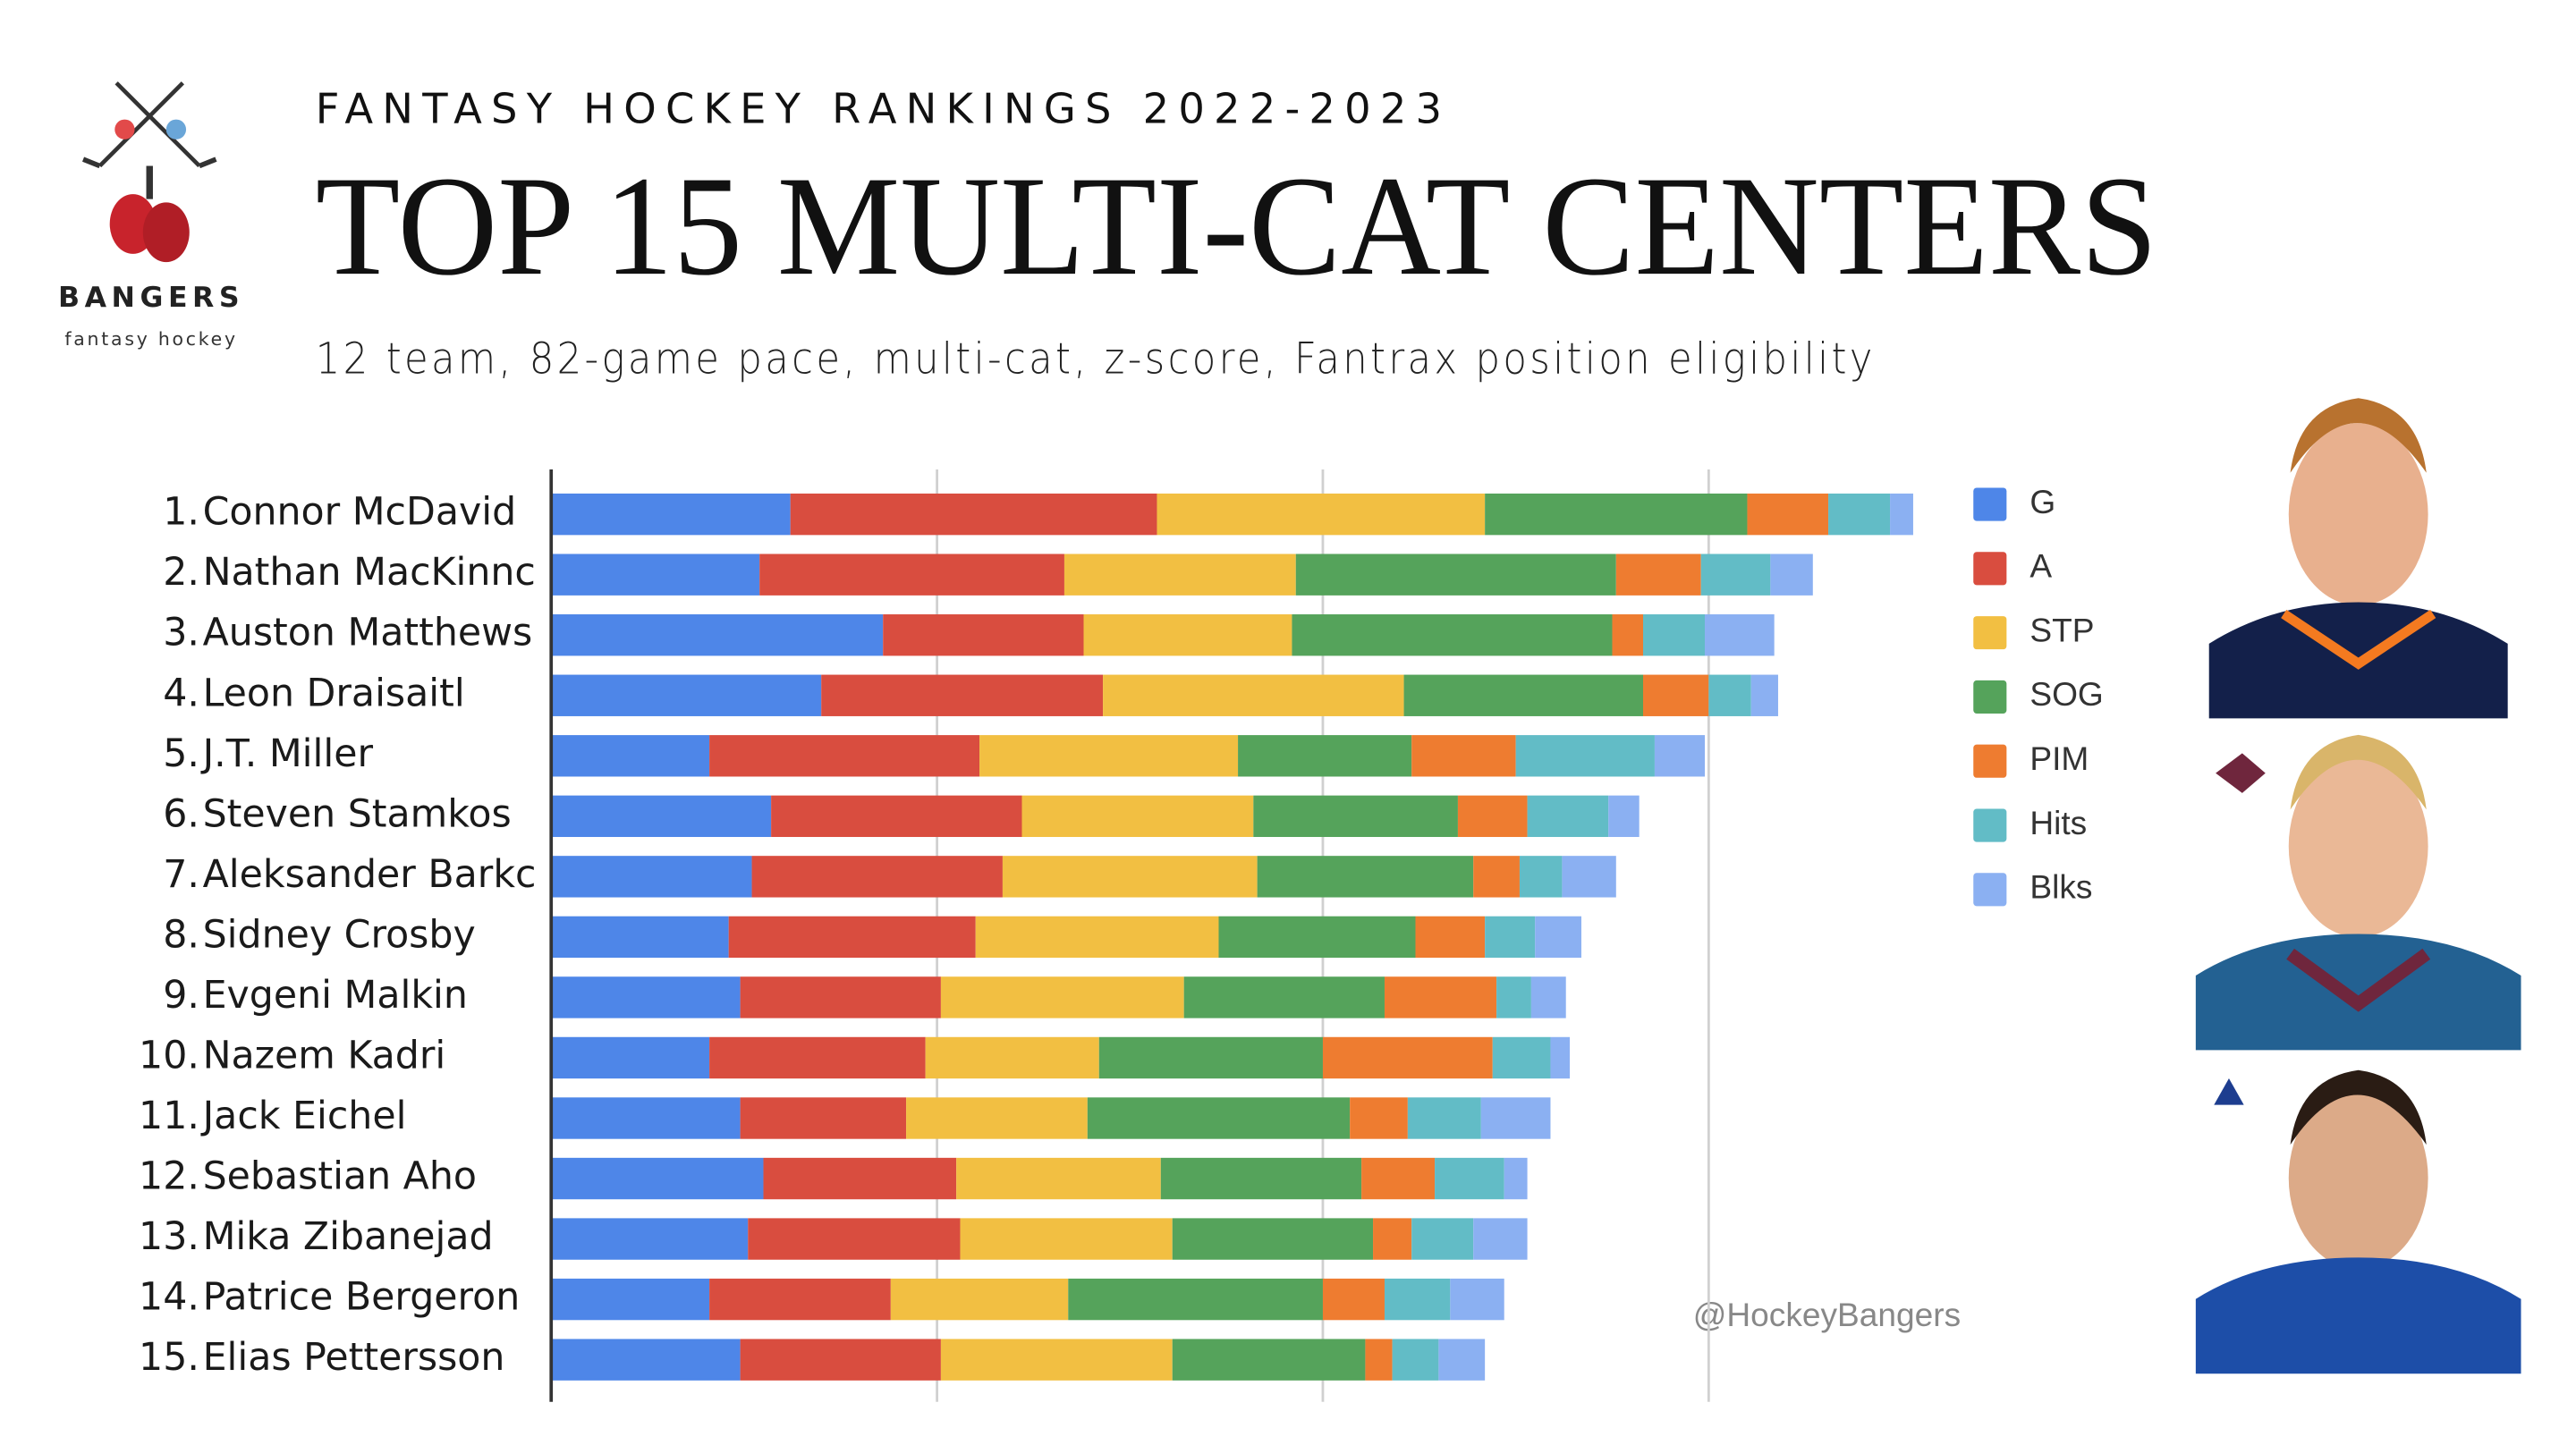  I want to click on logo-tagline: fantasy hockey, so click(151, 339).